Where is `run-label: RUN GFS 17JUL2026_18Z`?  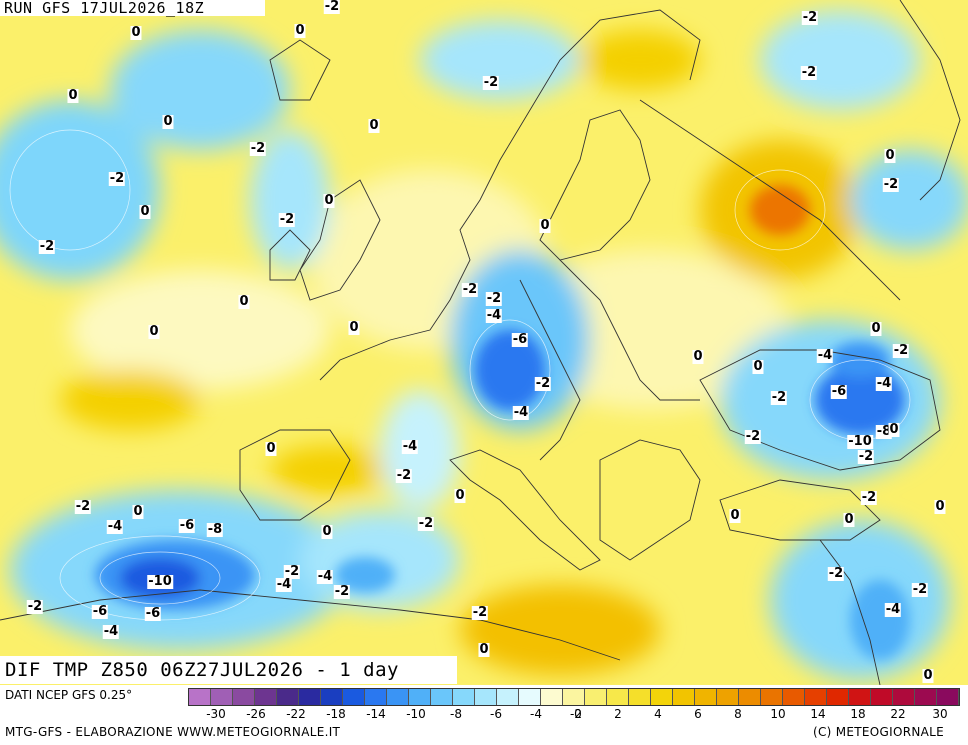 run-label: RUN GFS 17JUL2026_18Z is located at coordinates (132, 8).